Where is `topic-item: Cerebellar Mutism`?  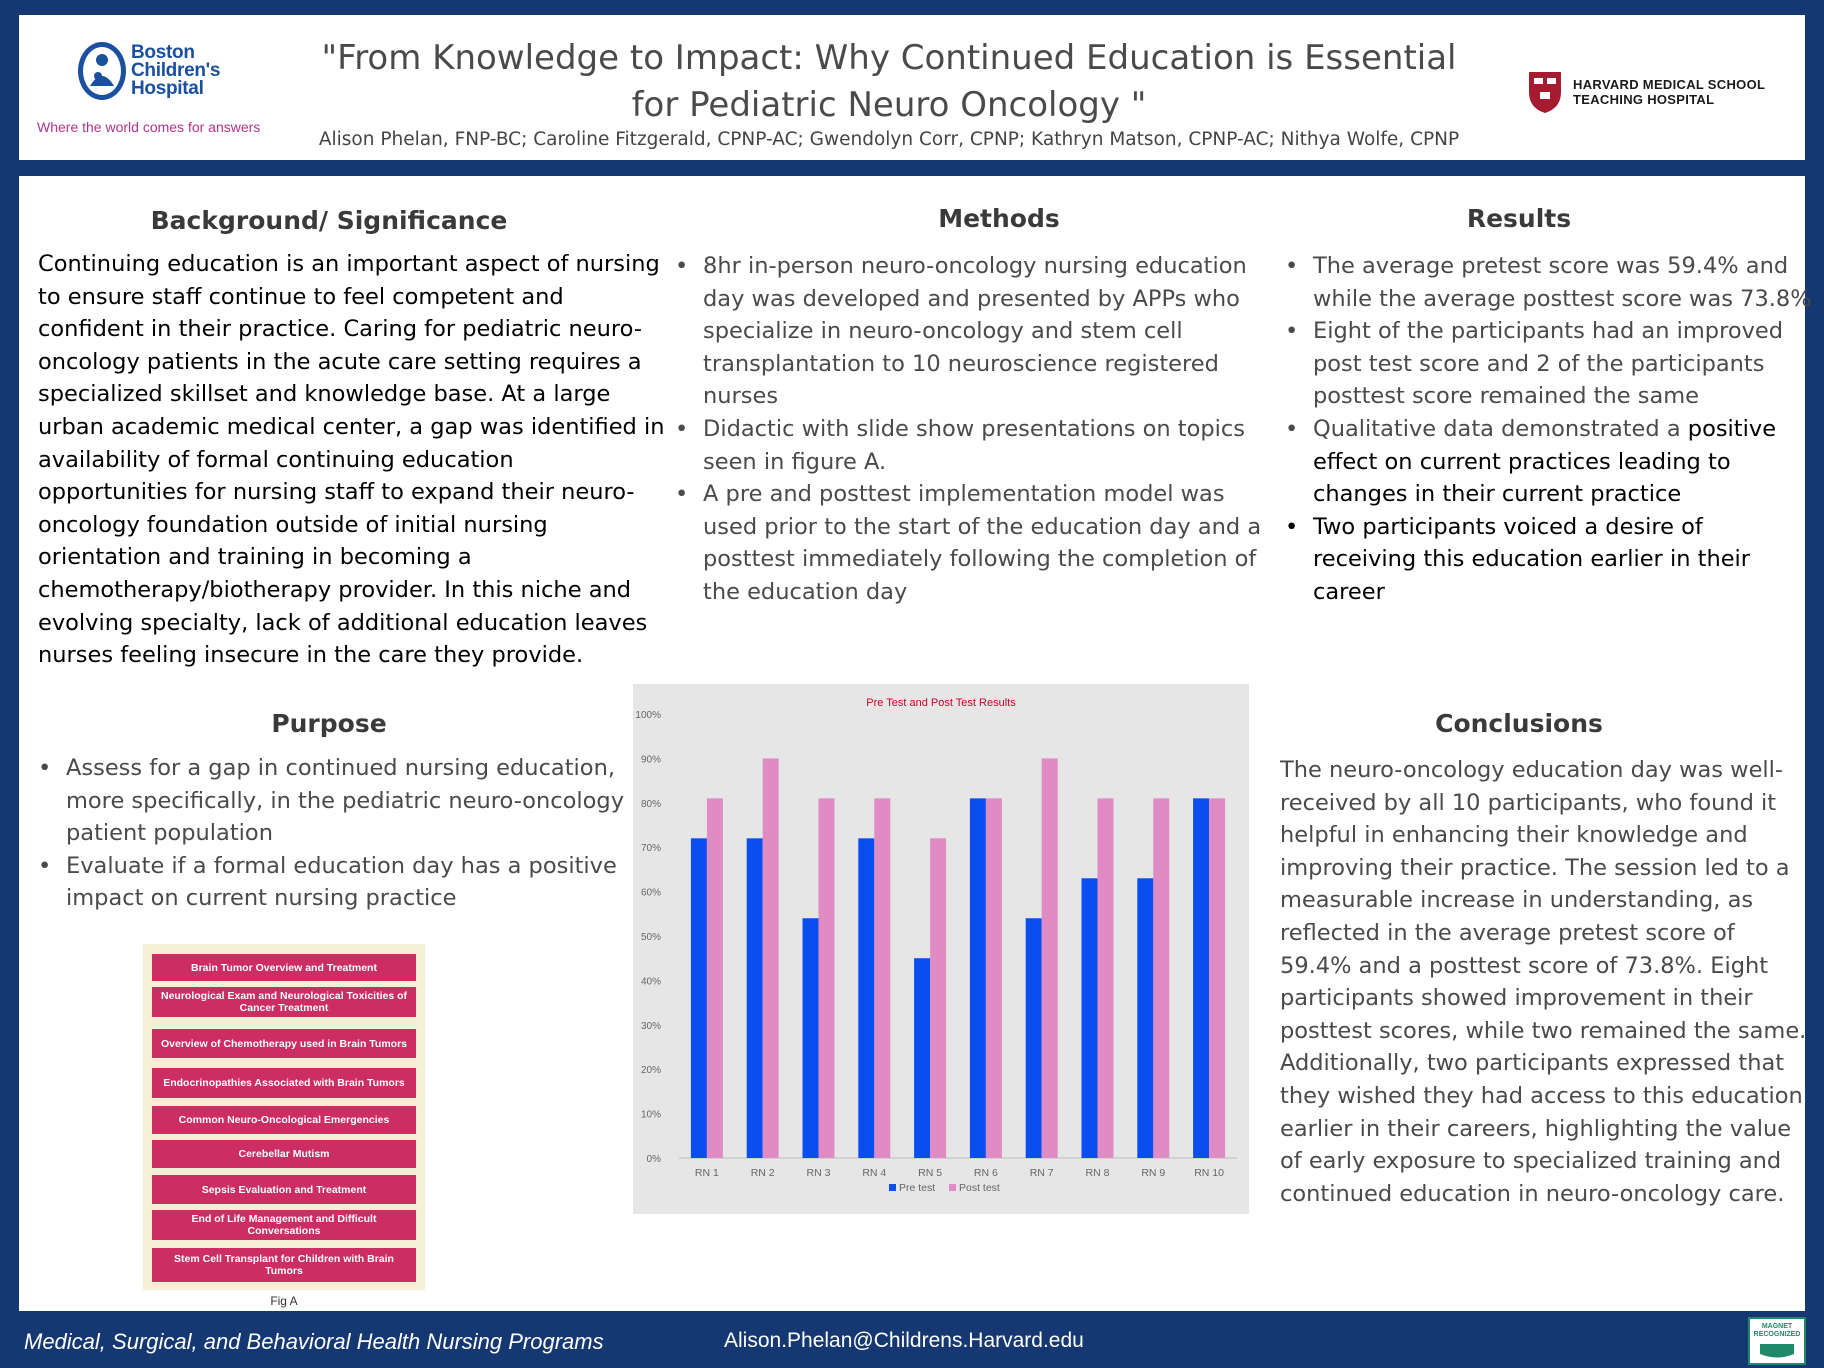
topic-item: Cerebellar Mutism is located at coordinates (284, 1154).